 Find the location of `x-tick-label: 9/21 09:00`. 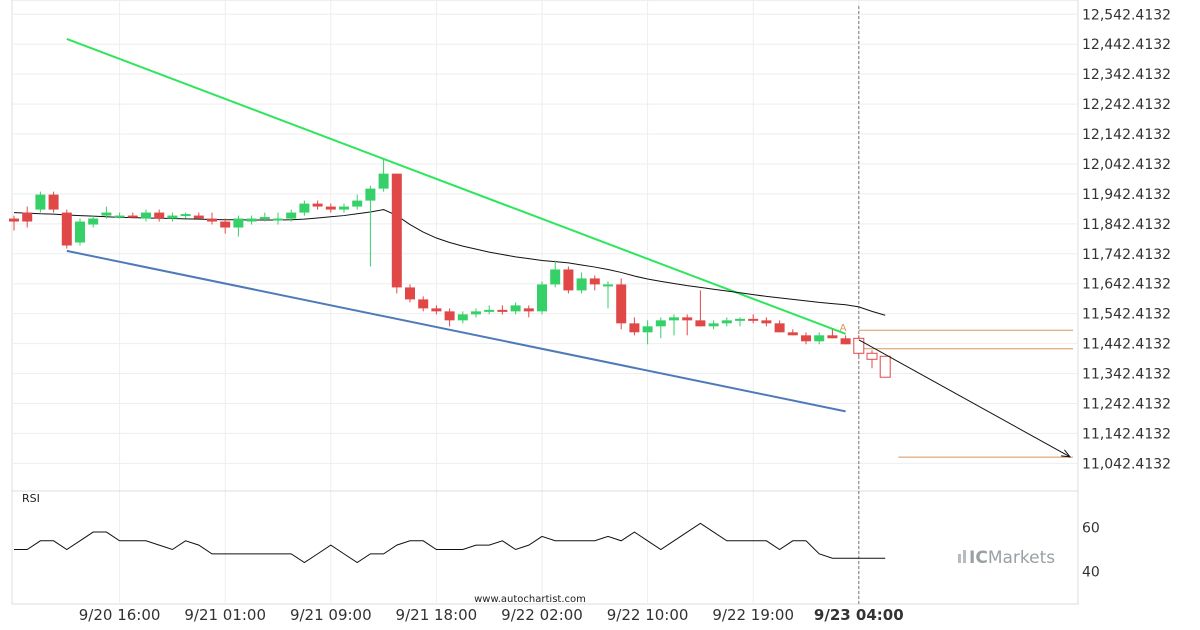

x-tick-label: 9/21 09:00 is located at coordinates (331, 615).